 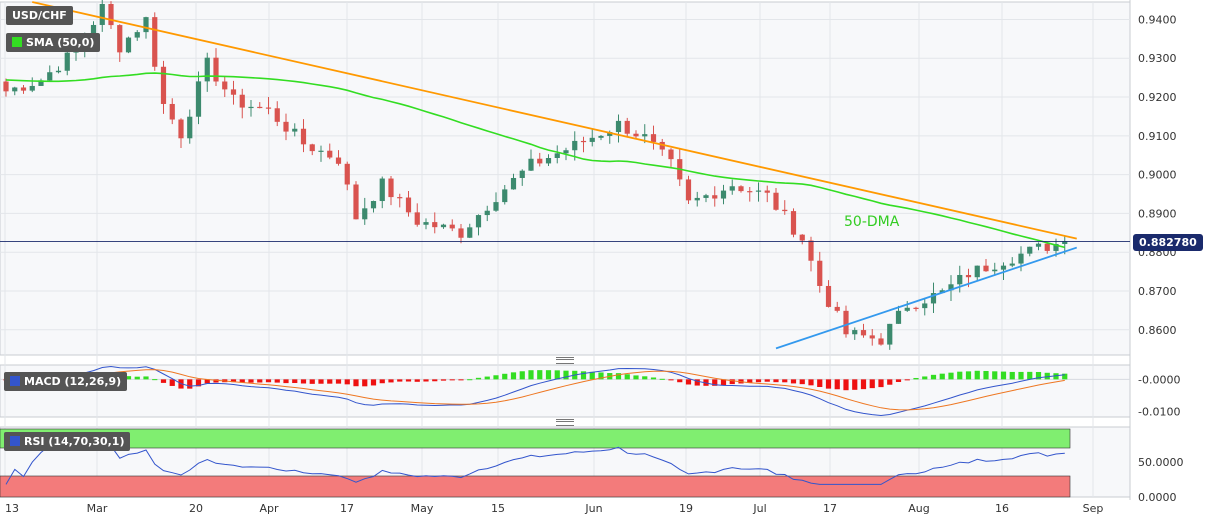 What do you see at coordinates (565, 360) in the screenshot?
I see `macd-resize-handle` at bounding box center [565, 360].